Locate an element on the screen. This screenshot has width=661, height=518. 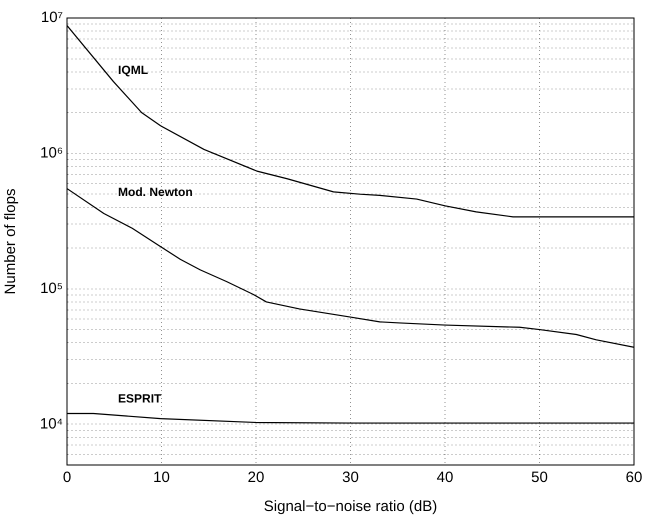
x-tick-label: 20 is located at coordinates (256, 477).